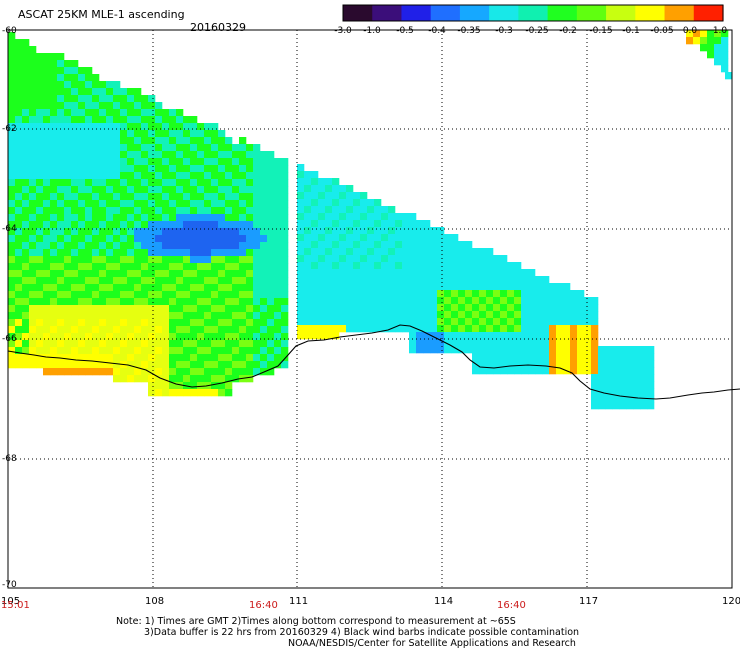 The image size is (740, 650). Describe the element at coordinates (9, 129) in the screenshot. I see `latitude-label: -62` at that location.